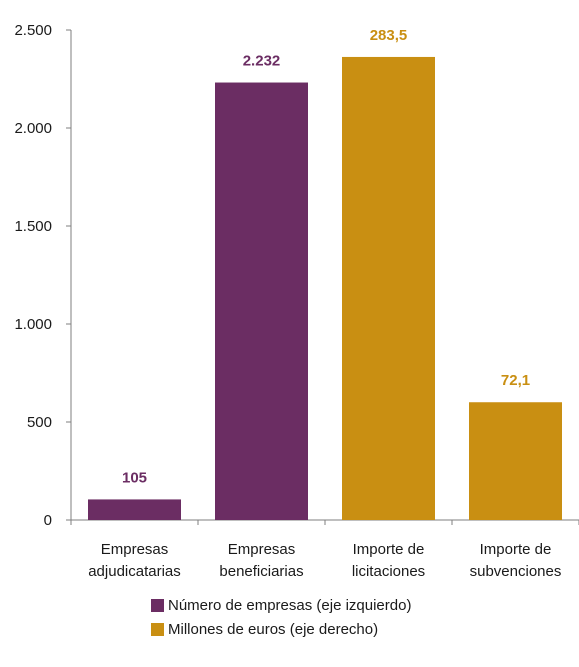  I want to click on x-category-label: subvenciones, so click(516, 571).